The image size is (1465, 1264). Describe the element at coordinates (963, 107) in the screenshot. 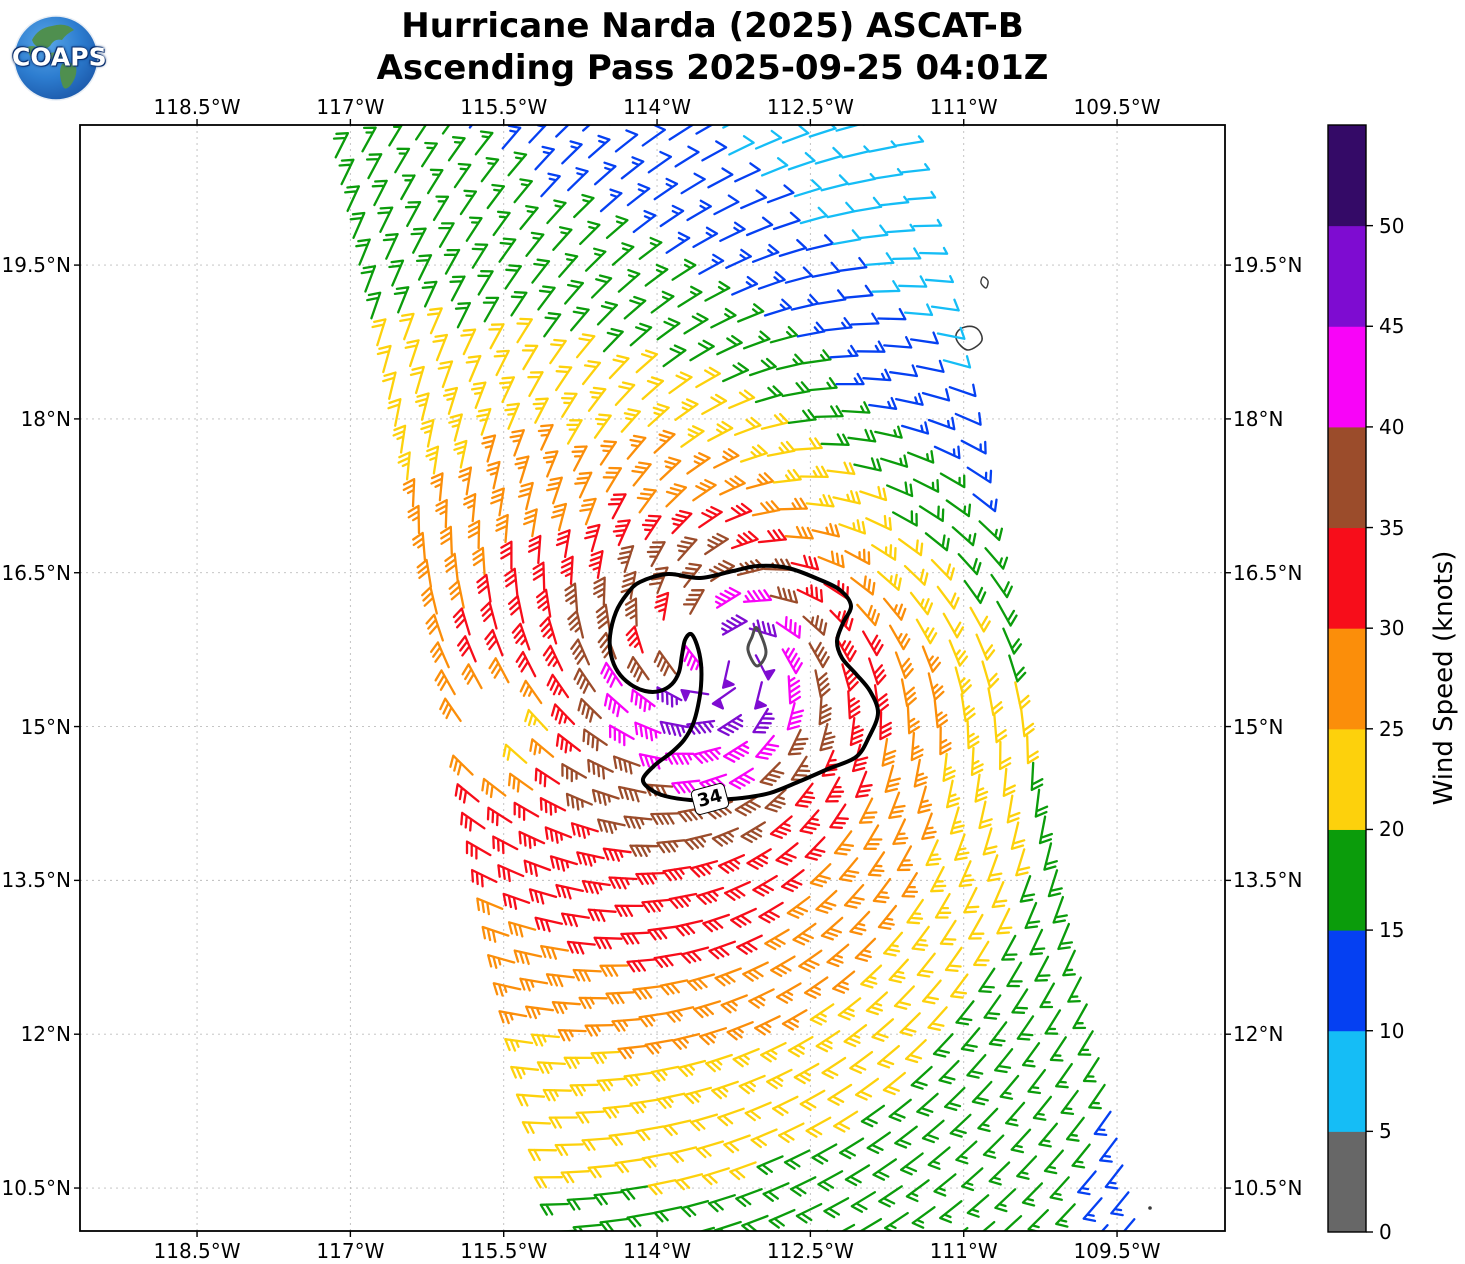

I see `lon-tick-label-top: 111°W` at that location.